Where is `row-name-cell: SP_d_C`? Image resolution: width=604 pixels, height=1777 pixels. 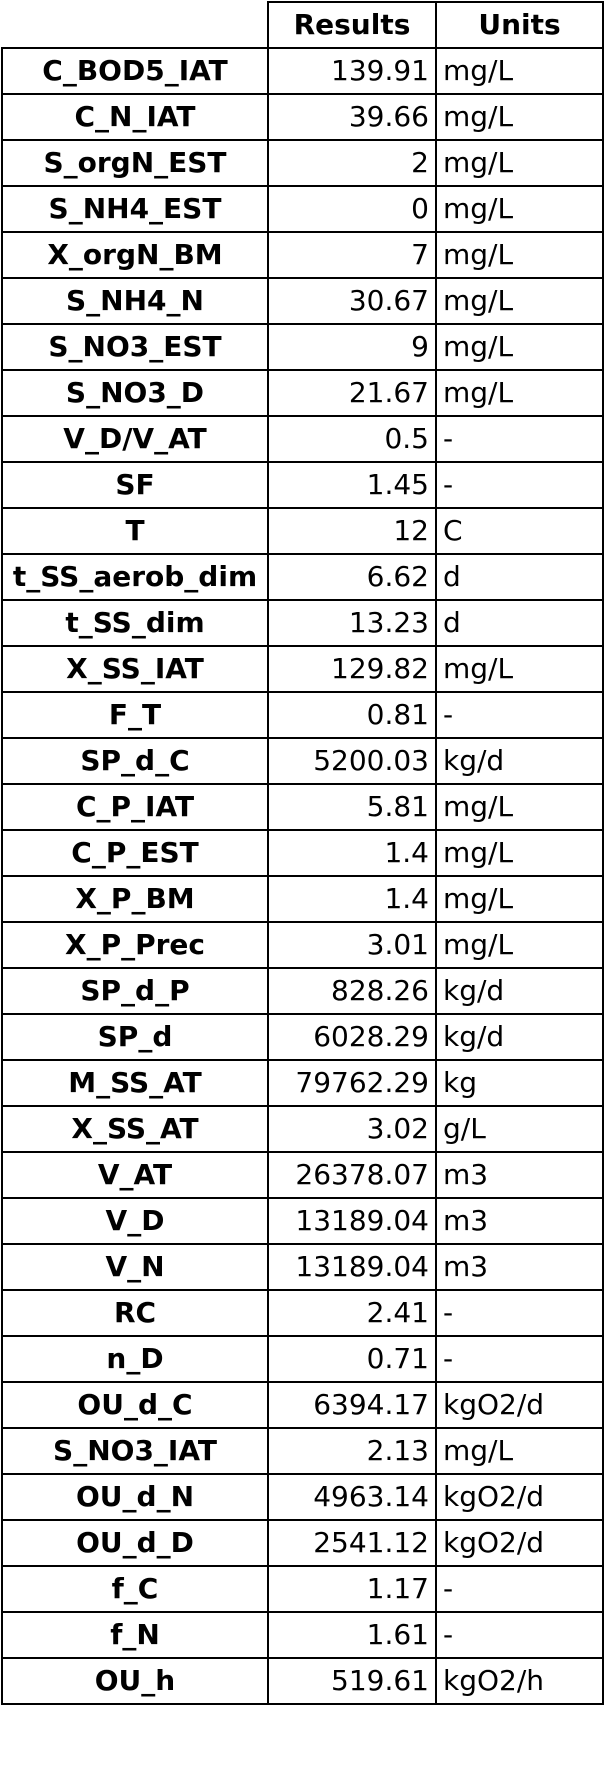
row-name-cell: SP_d_C is located at coordinates (135, 761).